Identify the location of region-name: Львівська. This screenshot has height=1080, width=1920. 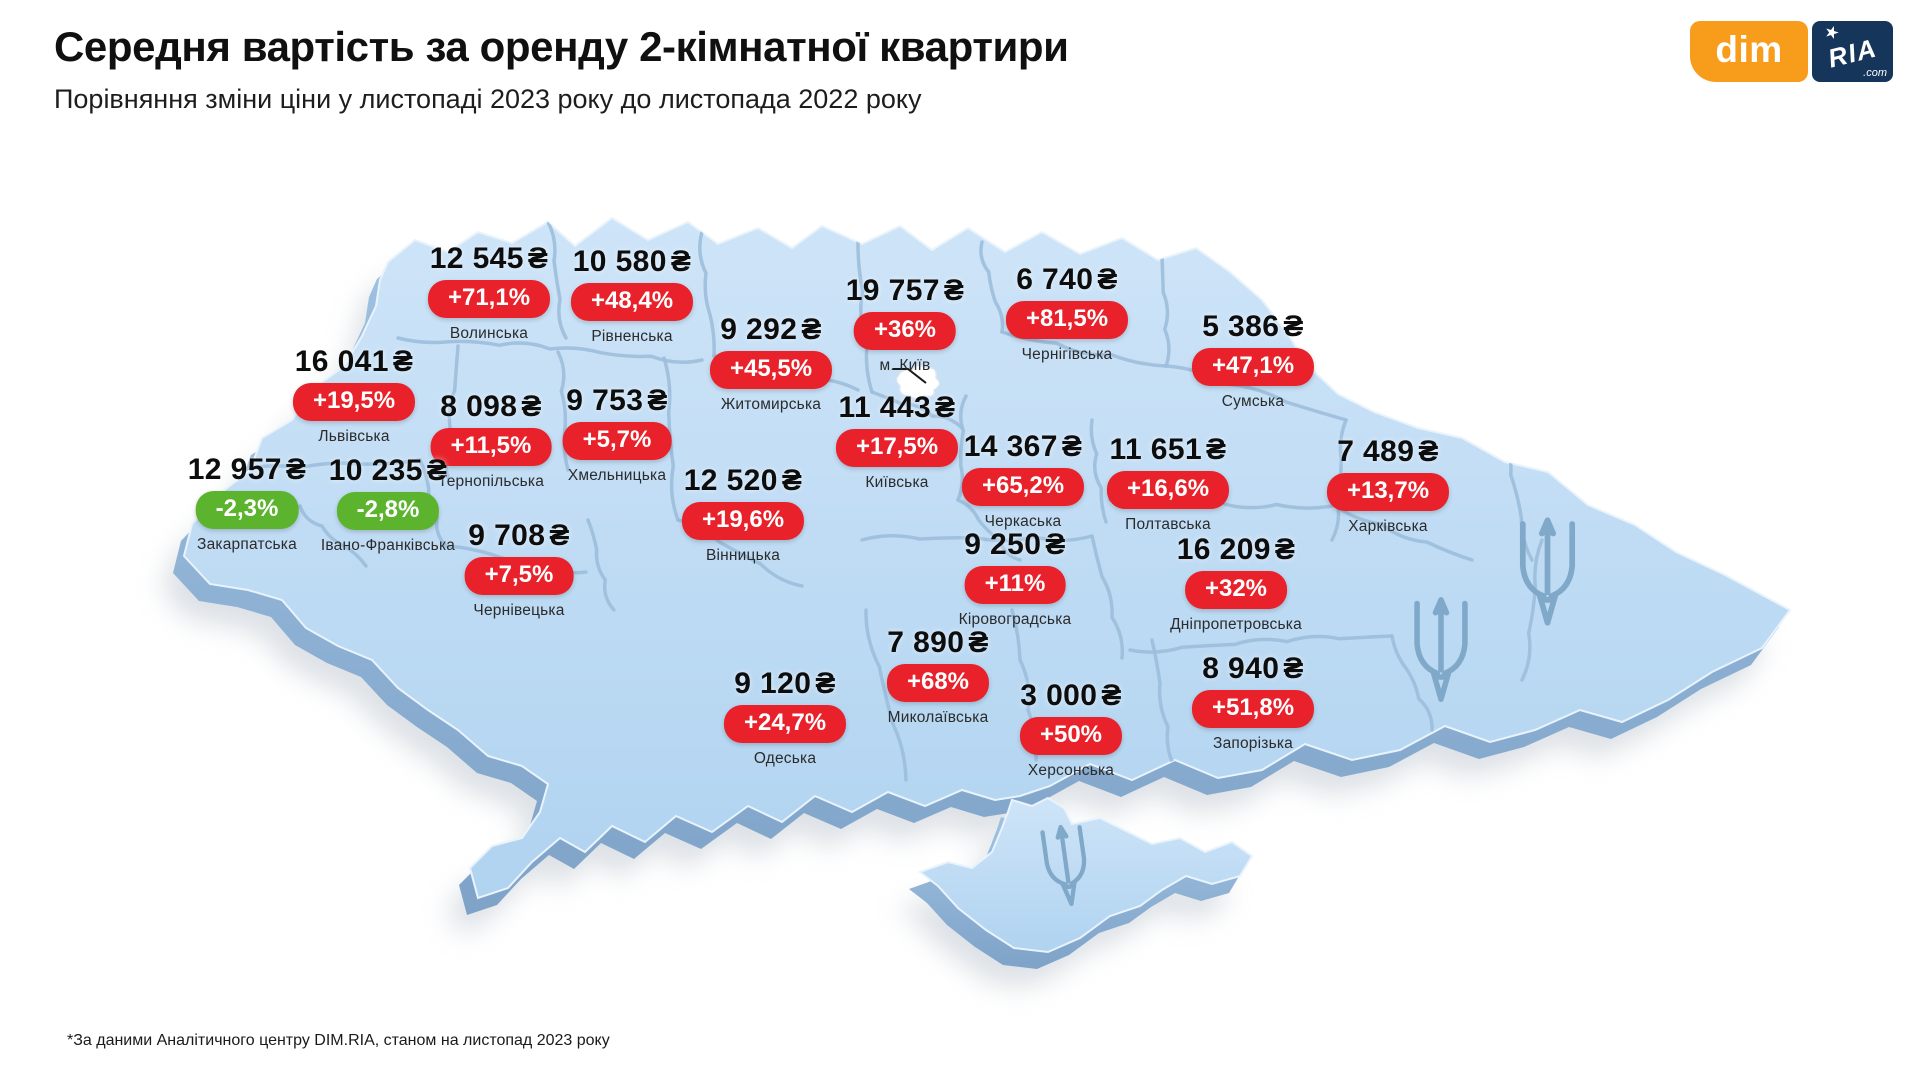
(354, 436).